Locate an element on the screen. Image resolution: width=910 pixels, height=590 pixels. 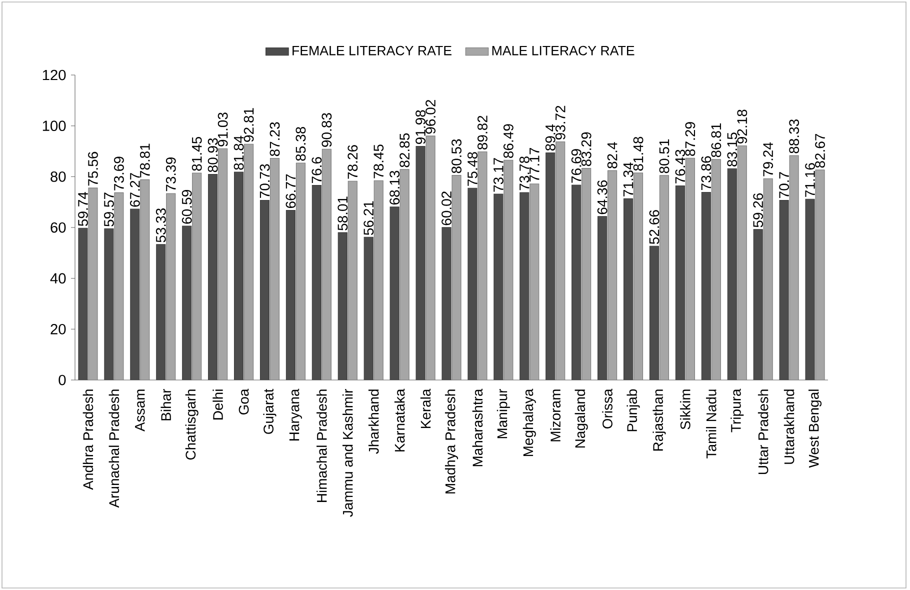
x-tick-label: West Bengal is located at coordinates (815, 429).